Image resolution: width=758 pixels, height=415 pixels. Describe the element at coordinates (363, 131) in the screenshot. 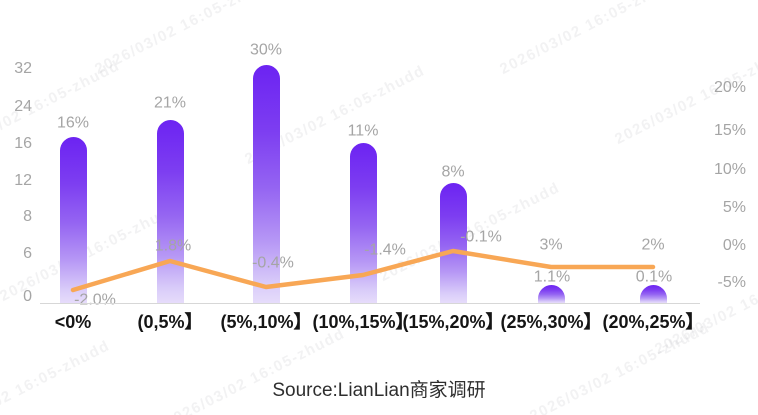

I see `bar-value-label: 11%` at that location.